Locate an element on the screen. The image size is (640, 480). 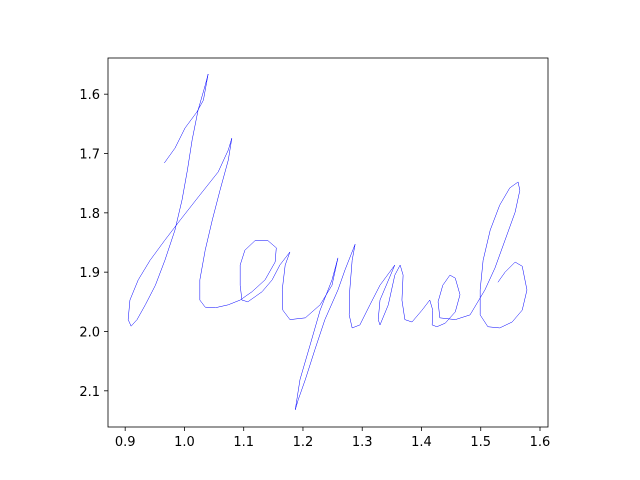
x-tick-label: 1.1 is located at coordinates (243, 442).